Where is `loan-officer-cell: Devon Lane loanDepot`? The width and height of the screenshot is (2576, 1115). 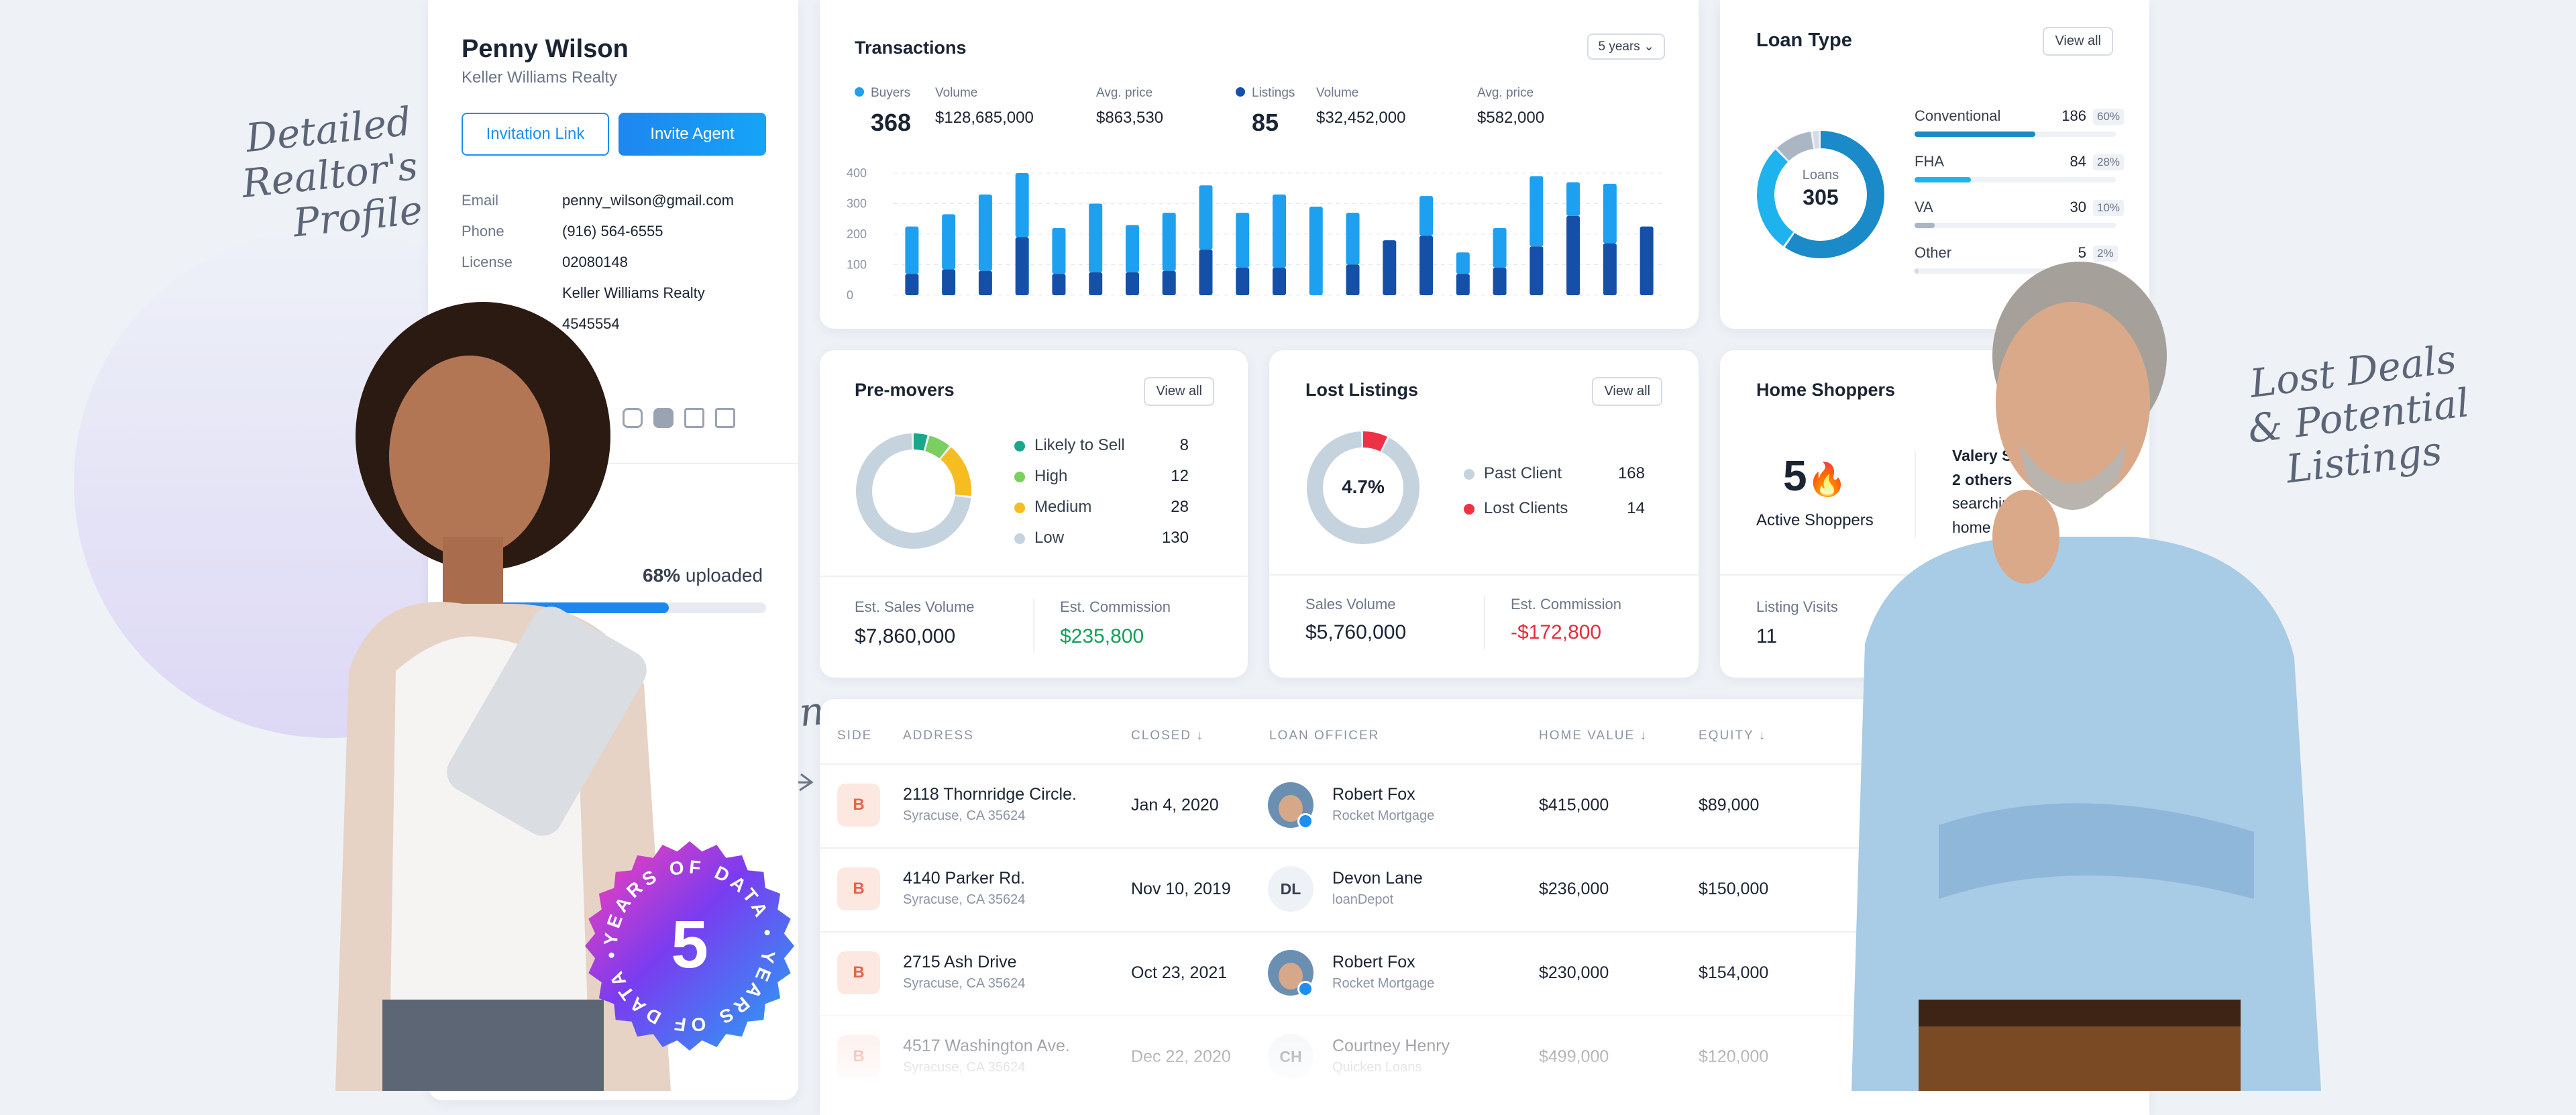 loan-officer-cell: Devon Lane loanDepot is located at coordinates (1377, 888).